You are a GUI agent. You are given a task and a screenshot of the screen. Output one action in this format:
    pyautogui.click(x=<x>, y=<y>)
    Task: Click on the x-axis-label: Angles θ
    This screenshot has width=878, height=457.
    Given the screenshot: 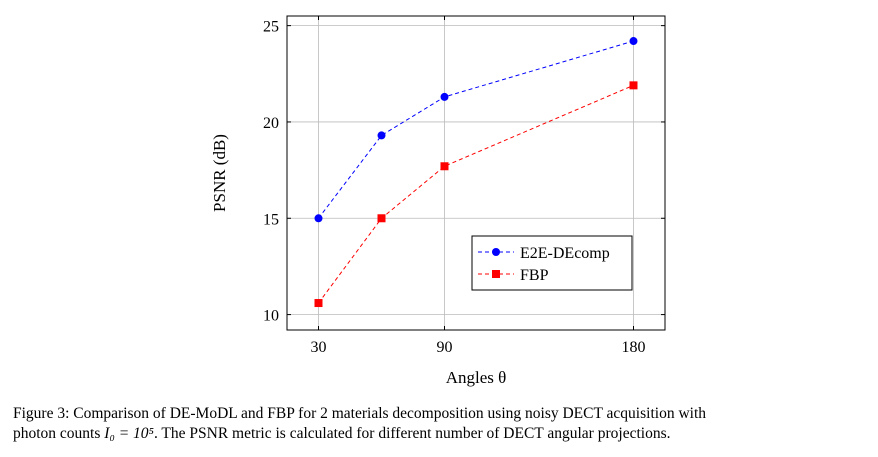 What is the action you would take?
    pyautogui.click(x=476, y=377)
    